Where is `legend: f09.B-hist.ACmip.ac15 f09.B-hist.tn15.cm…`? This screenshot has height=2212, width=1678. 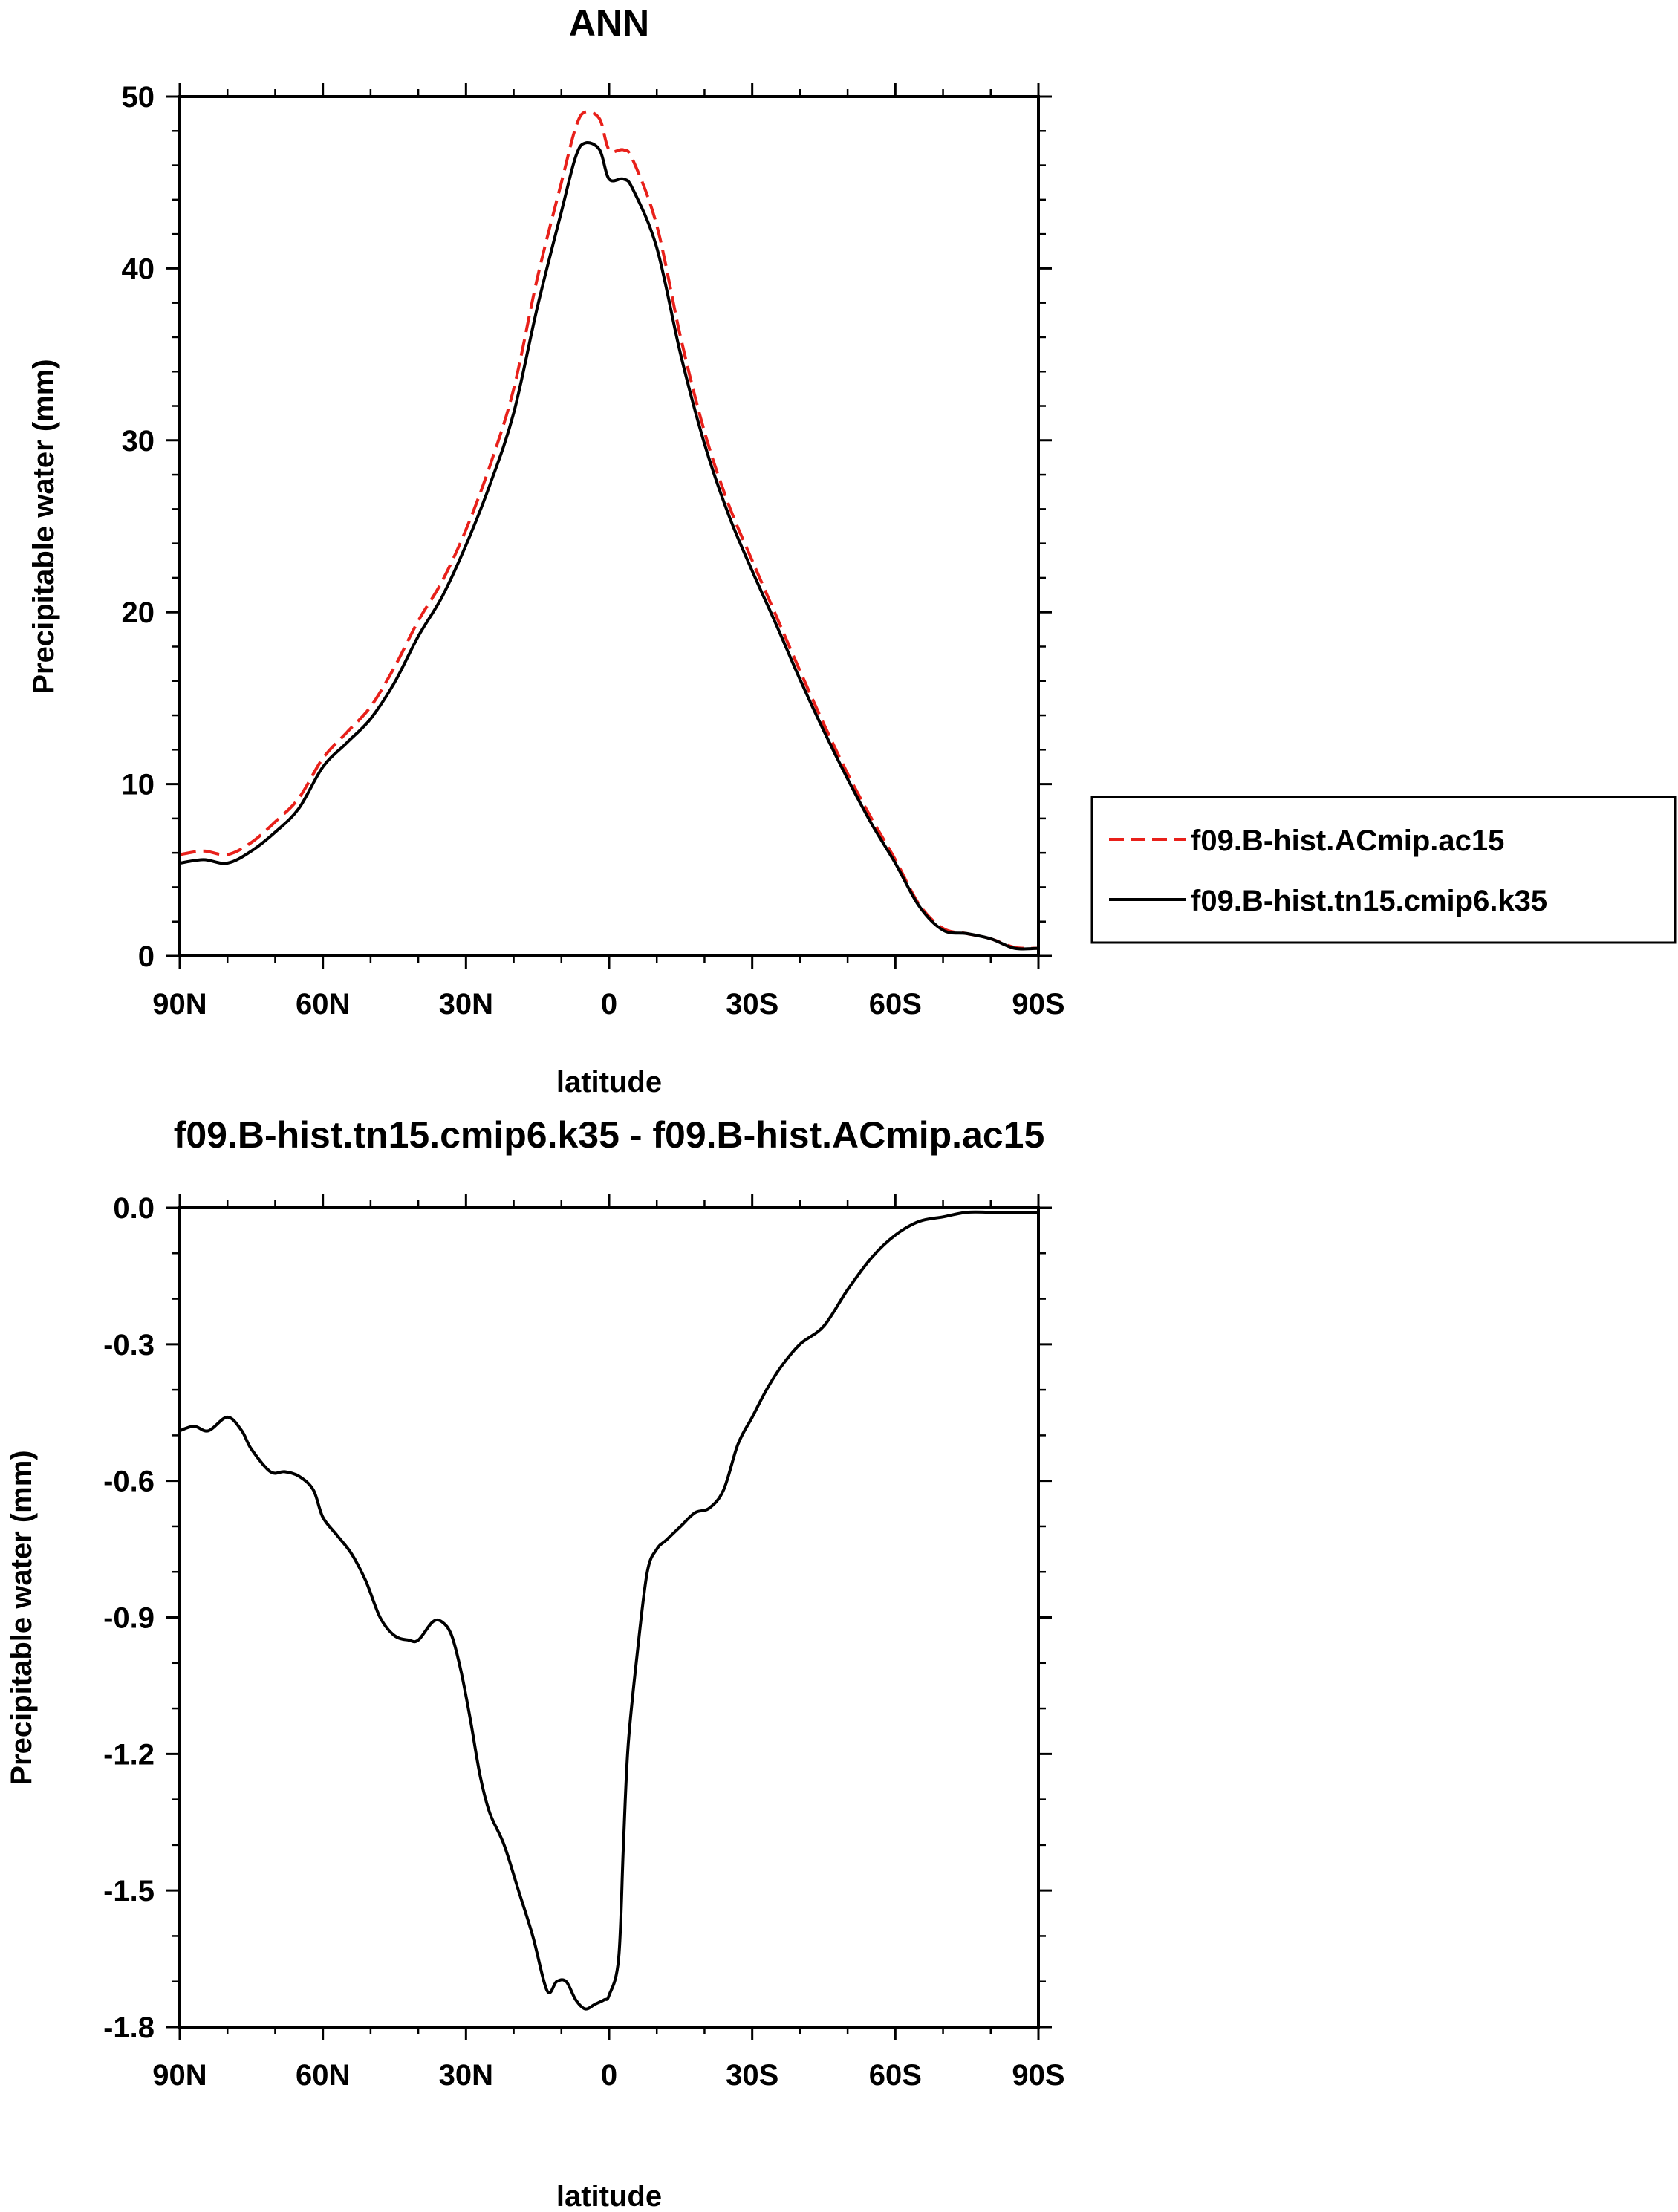
legend: f09.B-hist.ACmip.ac15 f09.B-hist.tn15.cm… is located at coordinates (1383, 870).